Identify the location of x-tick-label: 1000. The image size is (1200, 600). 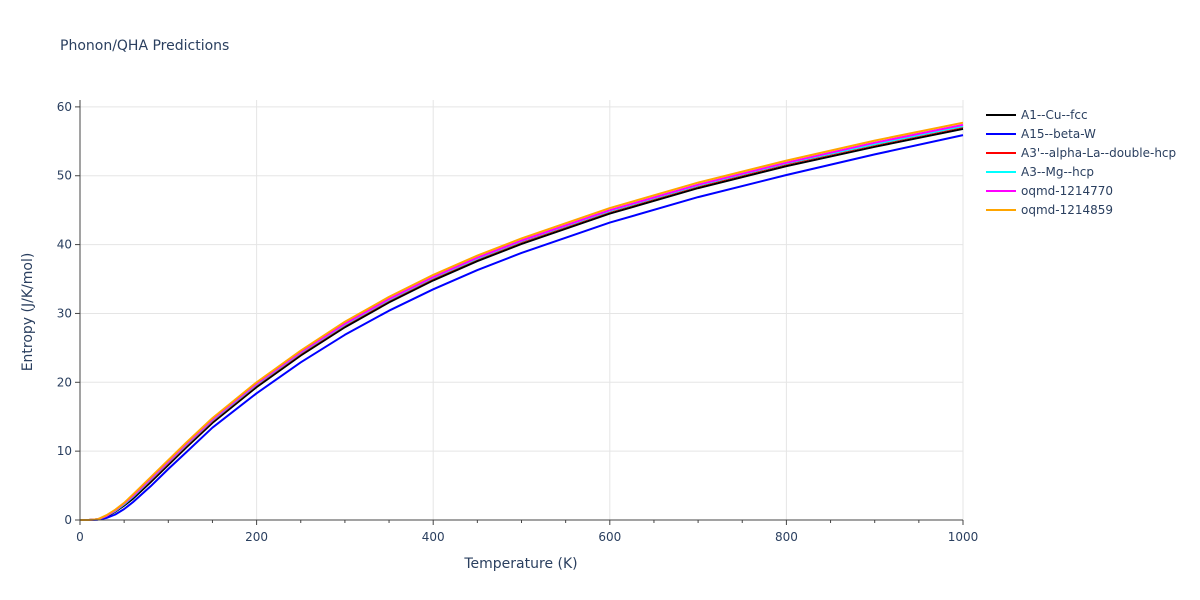
(963, 537).